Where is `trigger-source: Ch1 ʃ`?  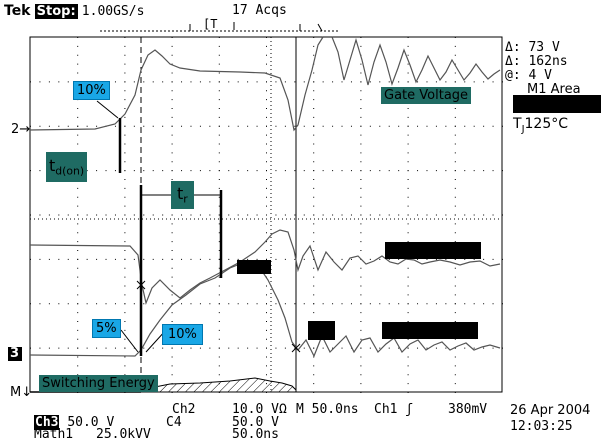 trigger-source: Ch1 ʃ is located at coordinates (394, 409).